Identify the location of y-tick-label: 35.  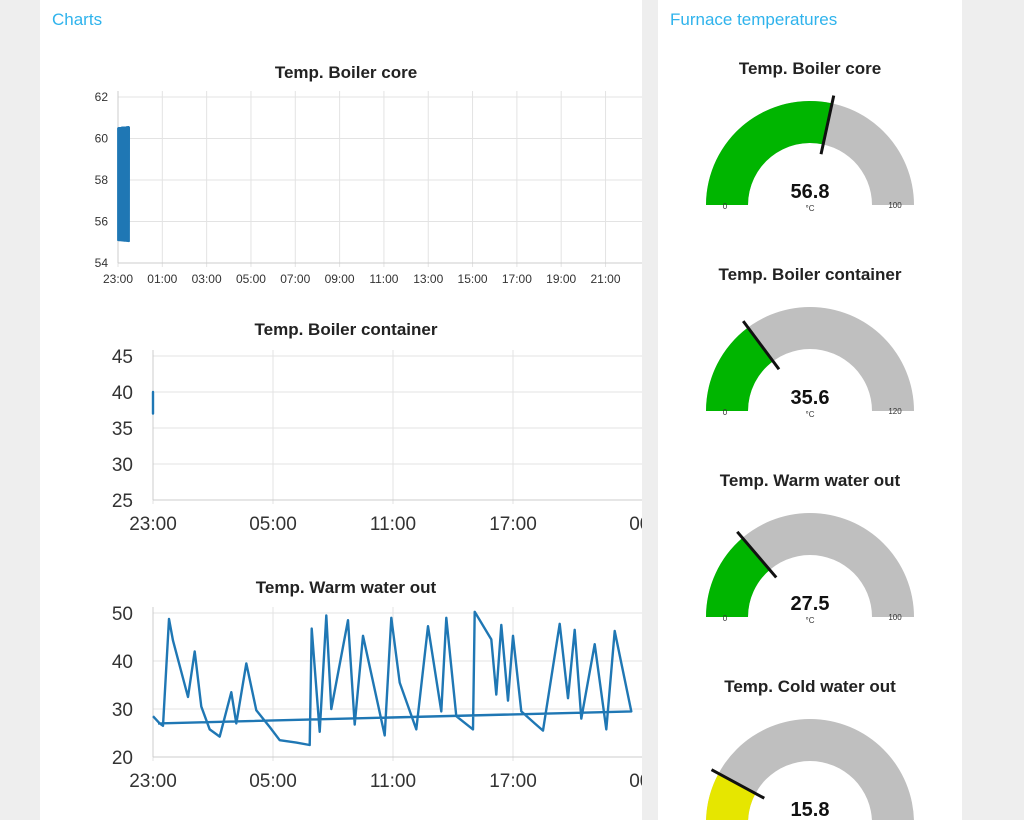
(122, 429).